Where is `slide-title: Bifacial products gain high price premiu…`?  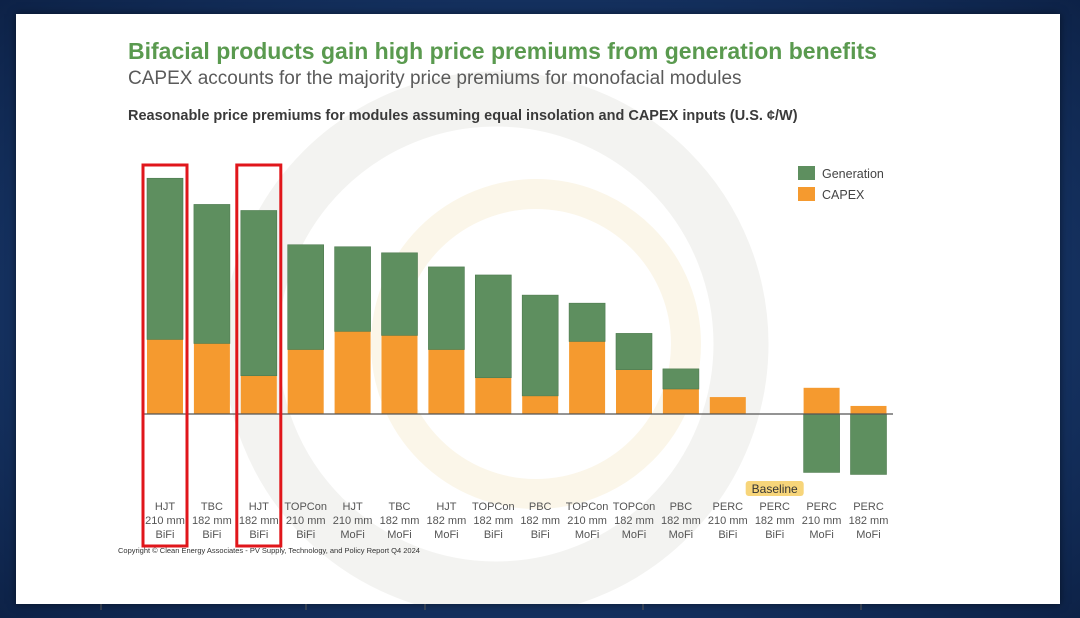
slide-title: Bifacial products gain high price premiu… is located at coordinates (502, 51).